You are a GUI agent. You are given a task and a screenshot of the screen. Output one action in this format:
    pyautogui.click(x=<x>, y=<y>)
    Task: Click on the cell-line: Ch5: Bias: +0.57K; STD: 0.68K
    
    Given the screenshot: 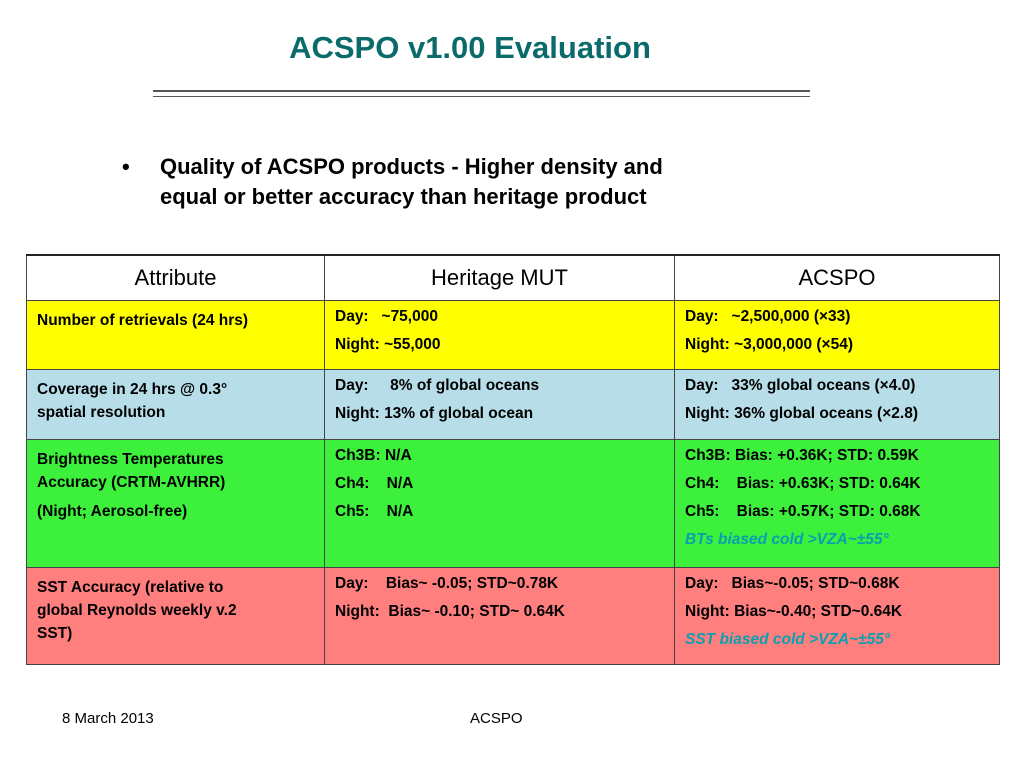 What is the action you would take?
    pyautogui.click(x=803, y=511)
    